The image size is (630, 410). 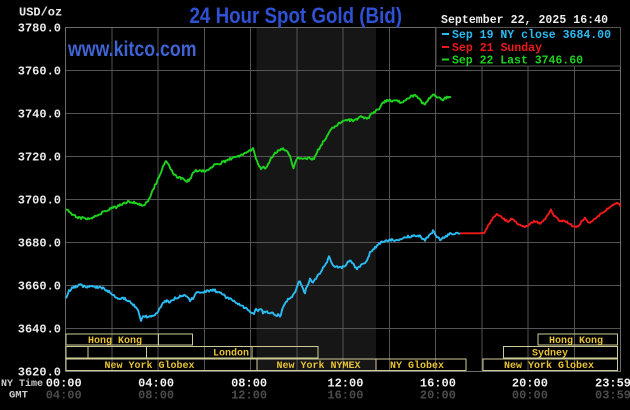 I want to click on svg-text: 3640.0, so click(x=39, y=330).